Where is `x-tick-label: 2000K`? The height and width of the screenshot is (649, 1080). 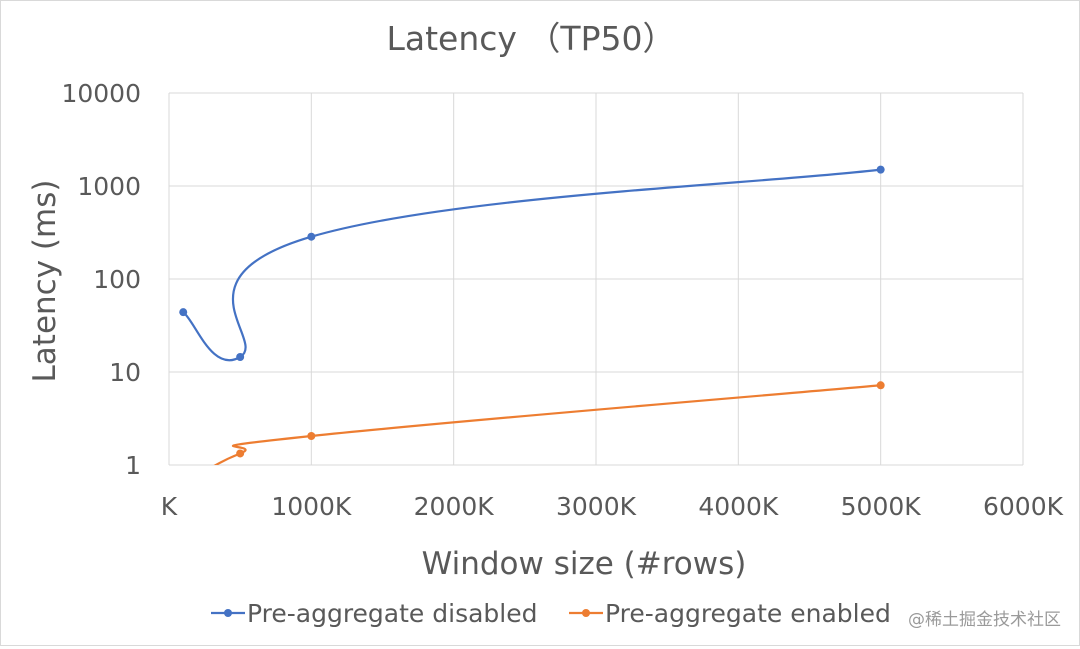
x-tick-label: 2000K is located at coordinates (454, 506).